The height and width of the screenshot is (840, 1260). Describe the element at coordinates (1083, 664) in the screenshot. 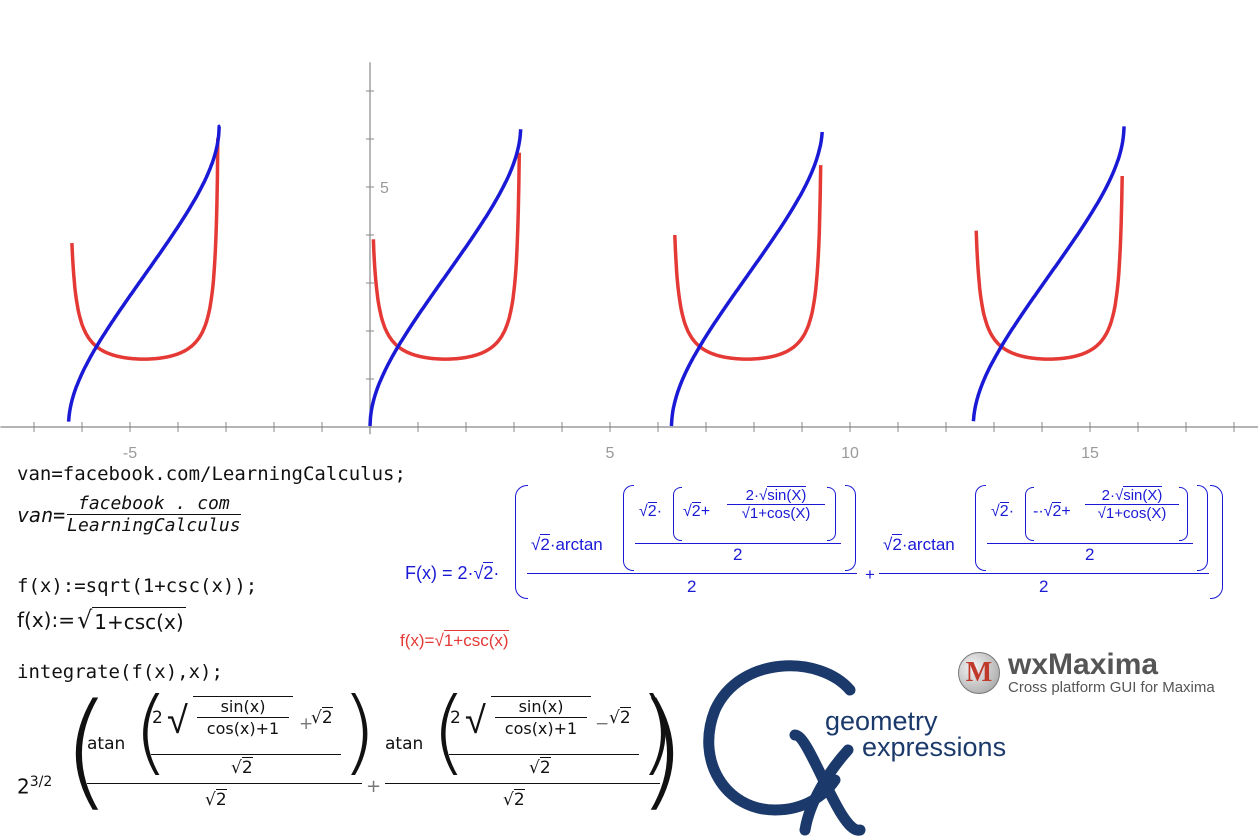

I see `wxmaxima-title: wxMaxima` at that location.